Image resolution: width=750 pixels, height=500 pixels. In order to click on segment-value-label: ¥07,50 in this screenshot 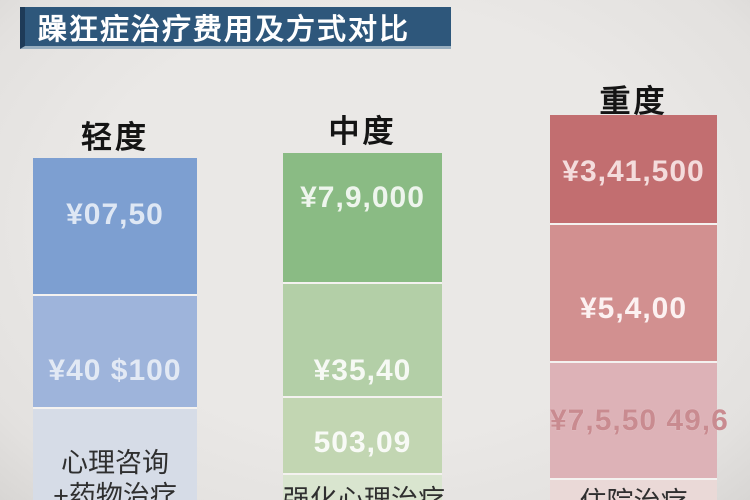, I will do `click(115, 214)`.